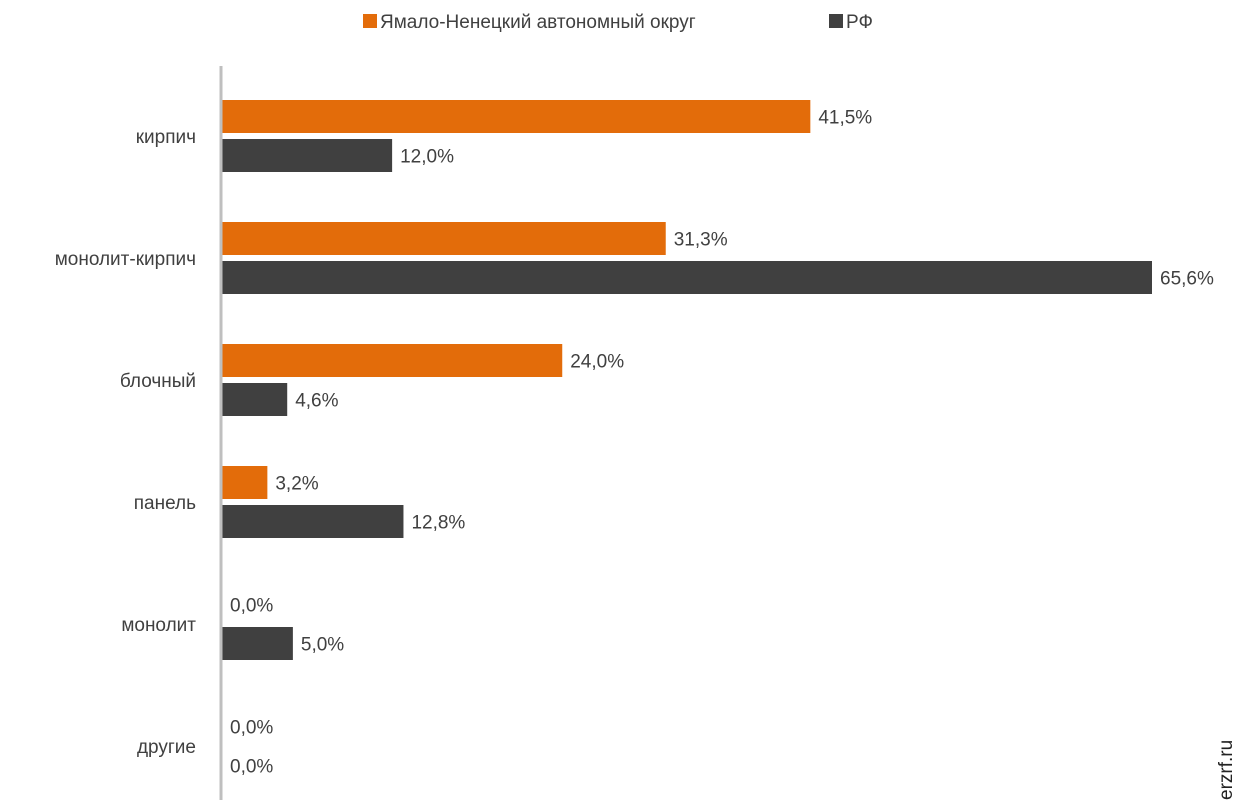  Describe the element at coordinates (158, 625) in the screenshot. I see `category-label: монолит` at that location.